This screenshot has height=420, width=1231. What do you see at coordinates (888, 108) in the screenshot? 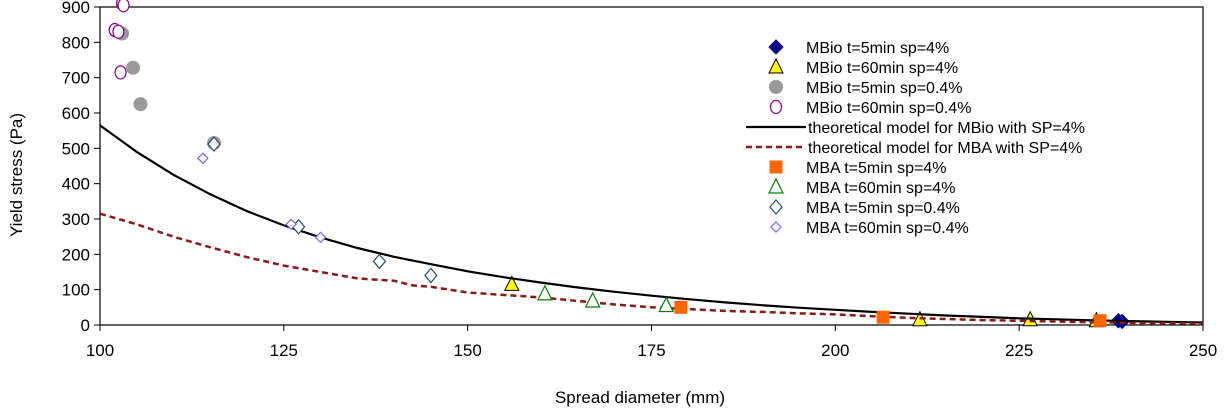
I see `legend-label: MBio t=60min sp=0.4%` at bounding box center [888, 108].